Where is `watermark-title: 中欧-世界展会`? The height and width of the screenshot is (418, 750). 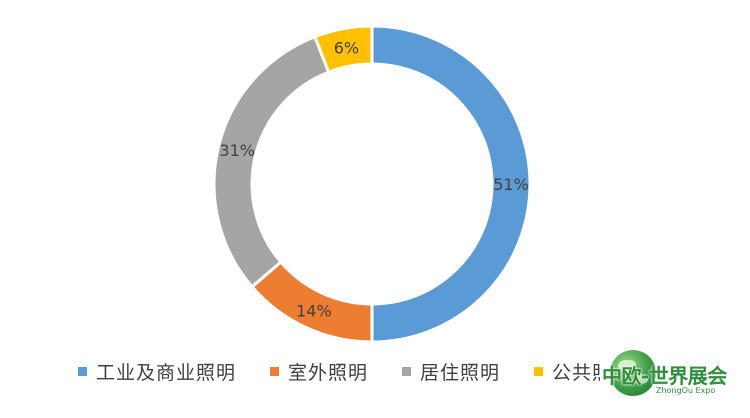
watermark-title: 中欧-世界展会 is located at coordinates (664, 376).